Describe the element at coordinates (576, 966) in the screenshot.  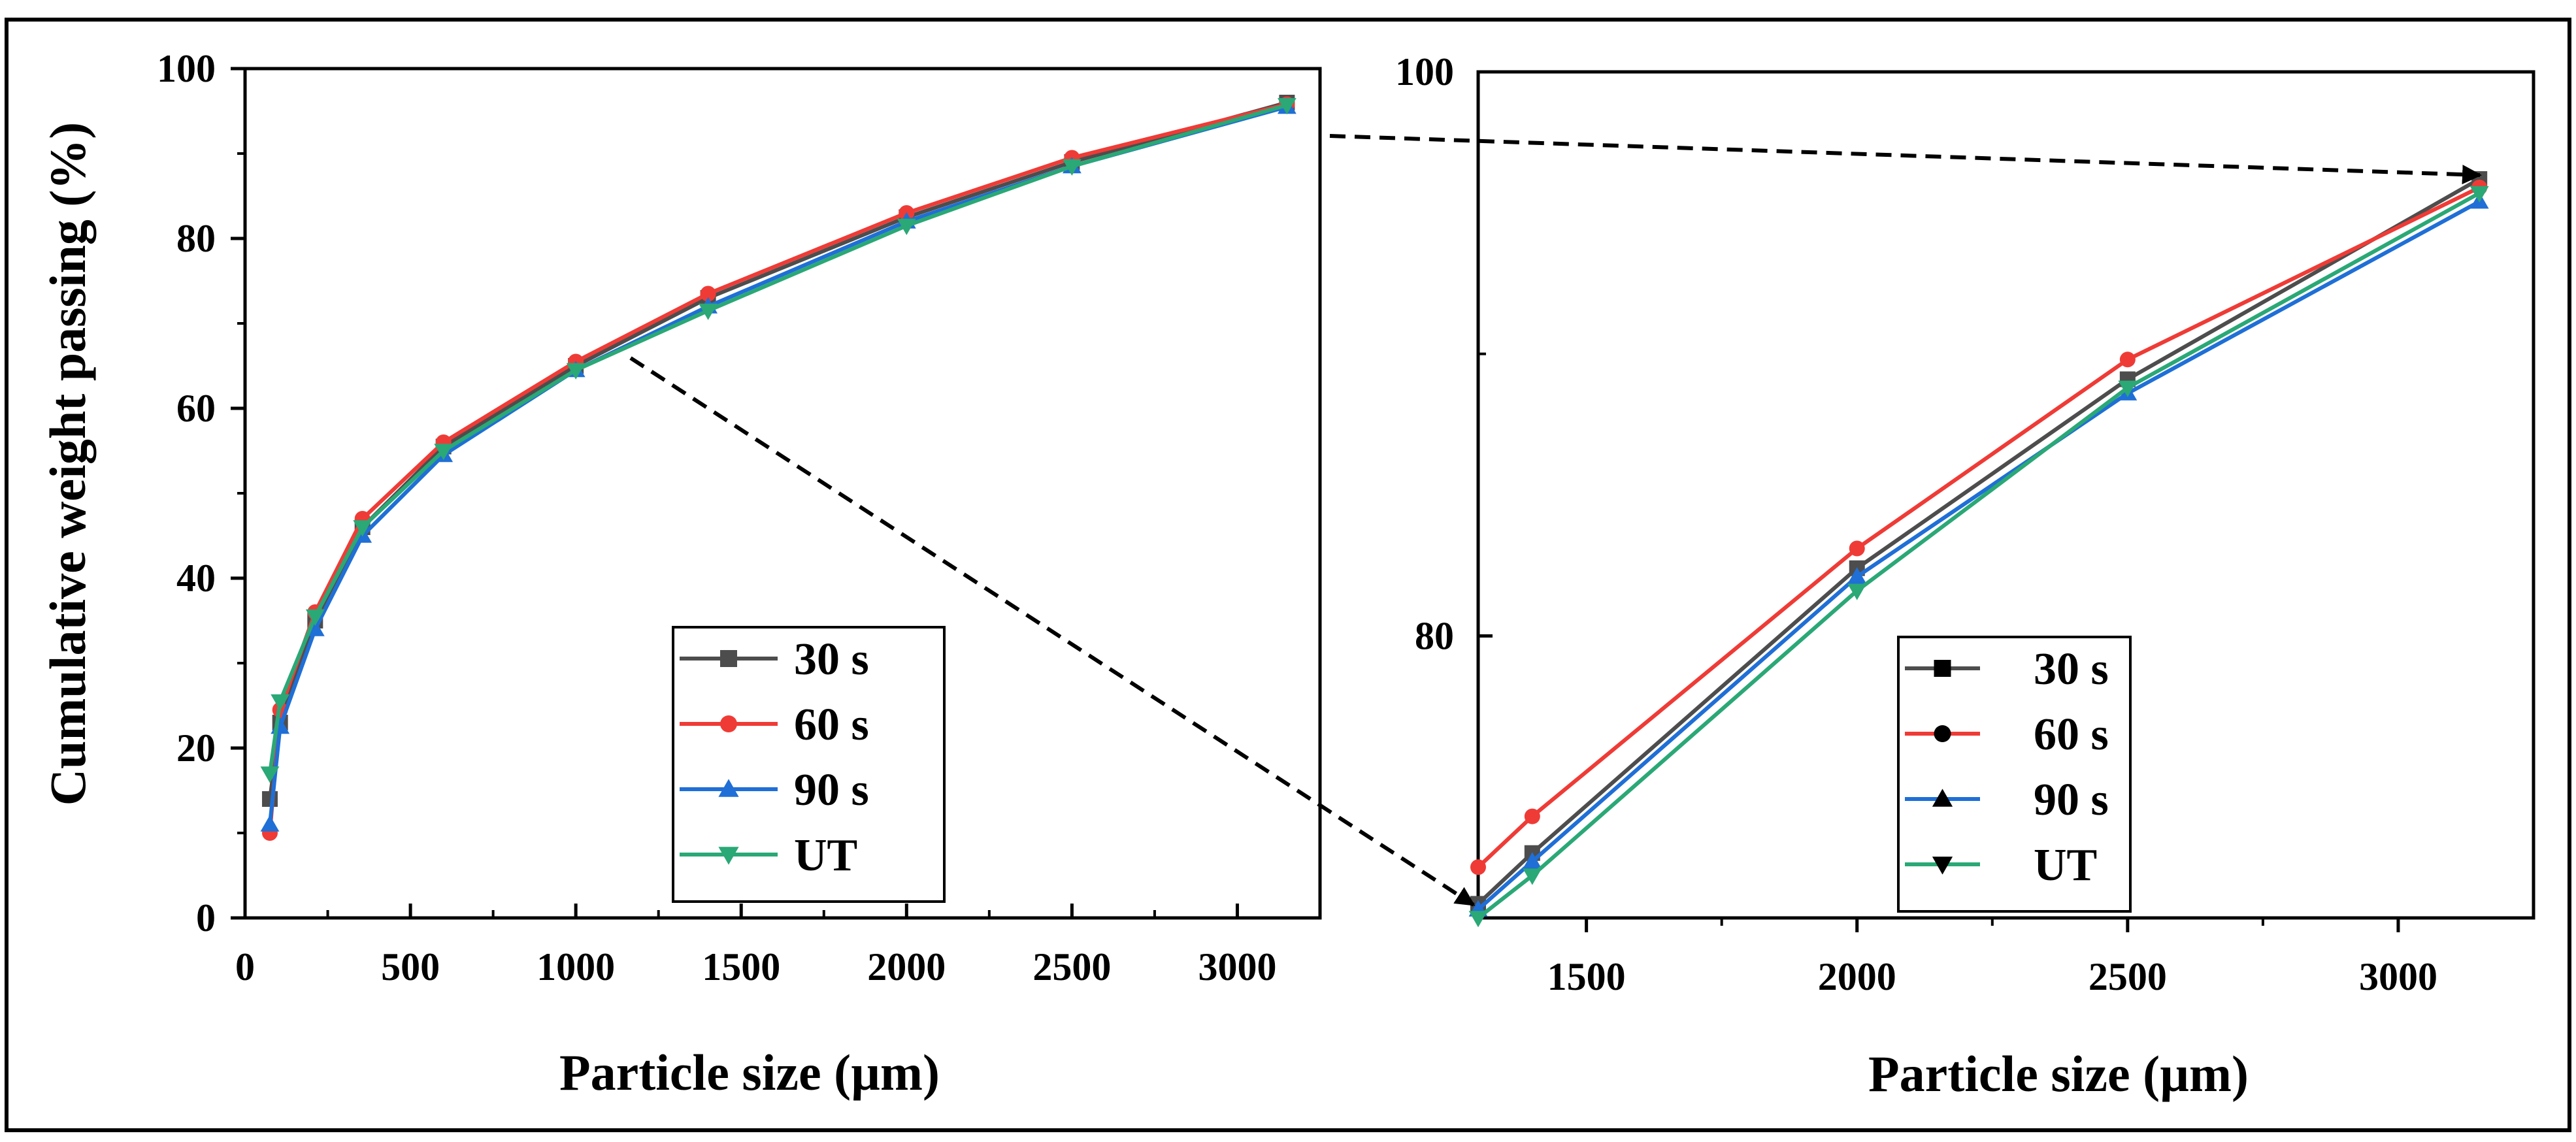
I see `x-tick-label: 1000` at that location.